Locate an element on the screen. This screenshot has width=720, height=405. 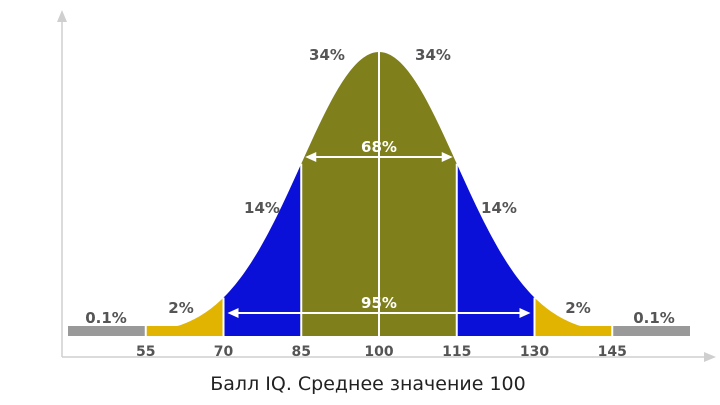
x-tick-55: 55 is located at coordinates (145, 352).